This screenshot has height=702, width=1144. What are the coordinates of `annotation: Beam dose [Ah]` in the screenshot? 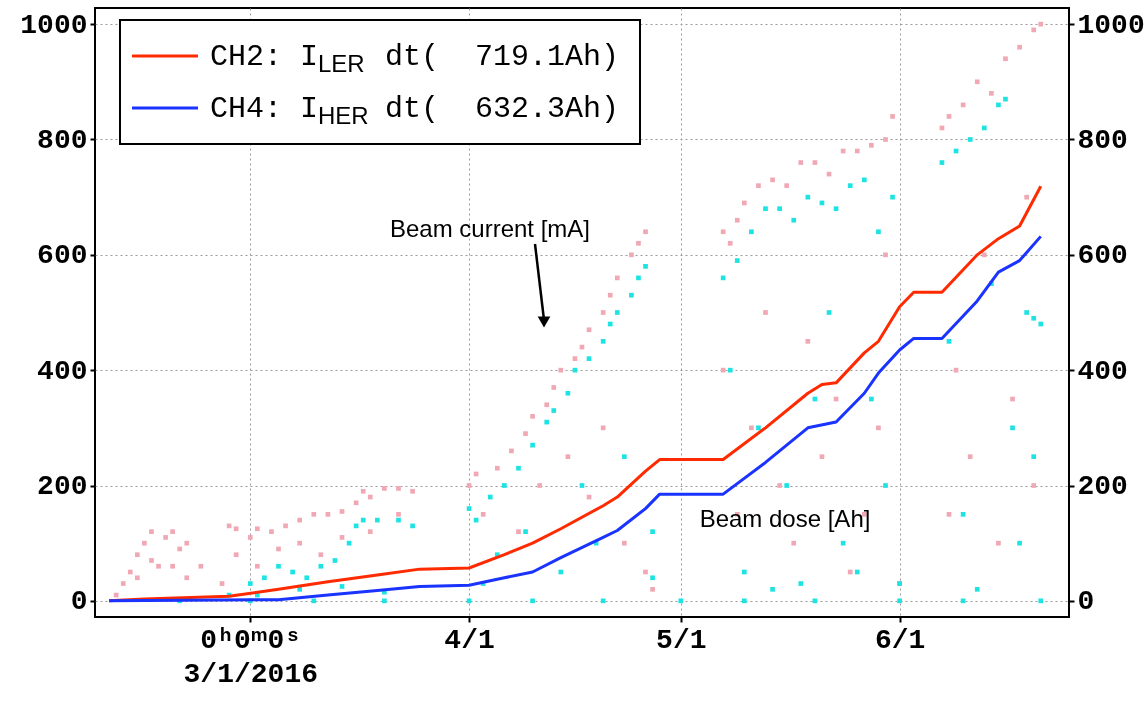 It's located at (785, 518).